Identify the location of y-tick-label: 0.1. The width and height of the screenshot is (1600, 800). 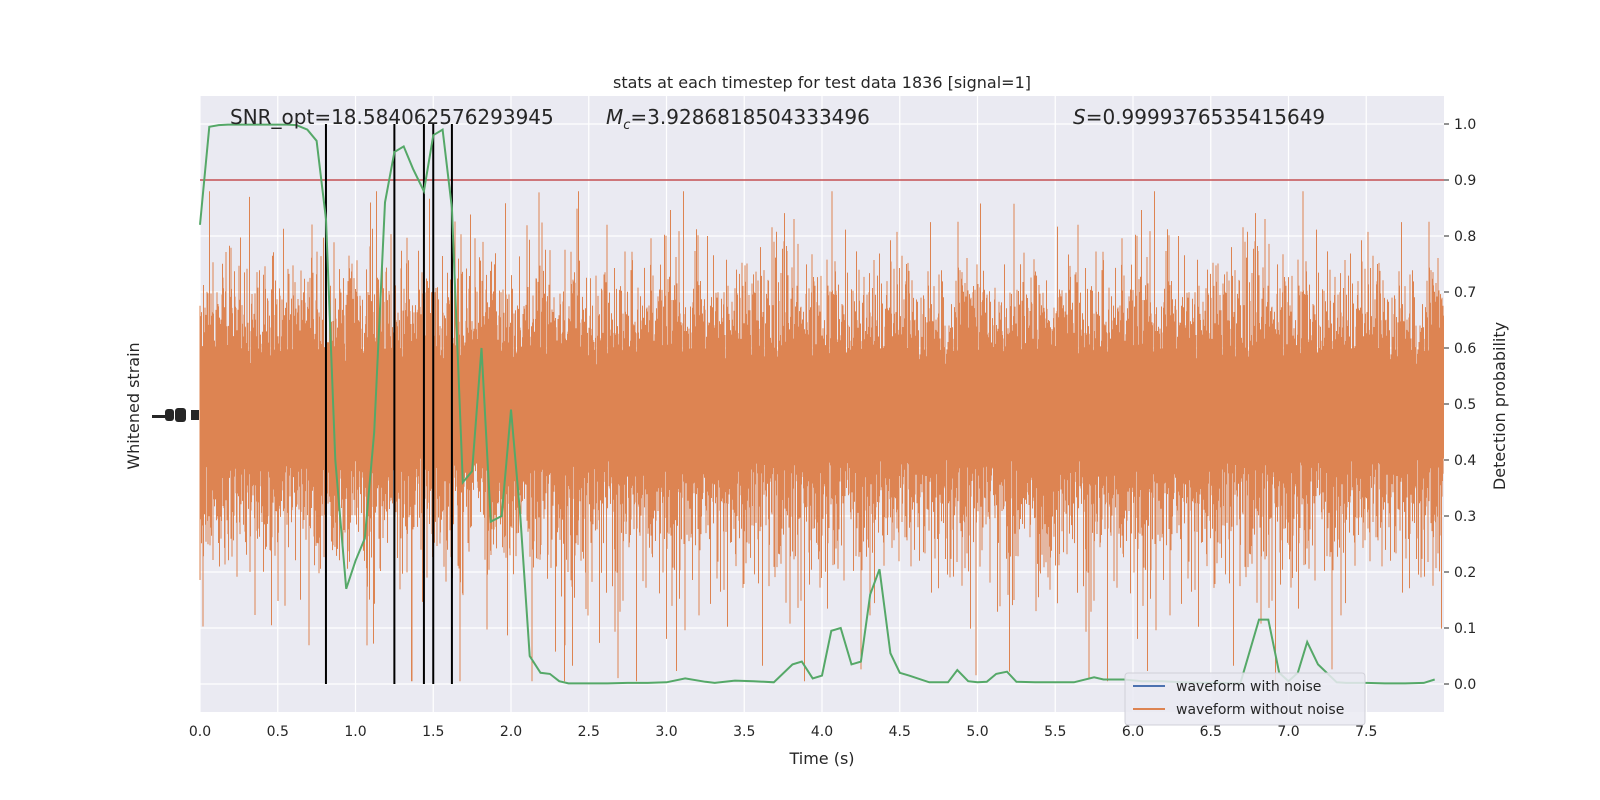
(1465, 629).